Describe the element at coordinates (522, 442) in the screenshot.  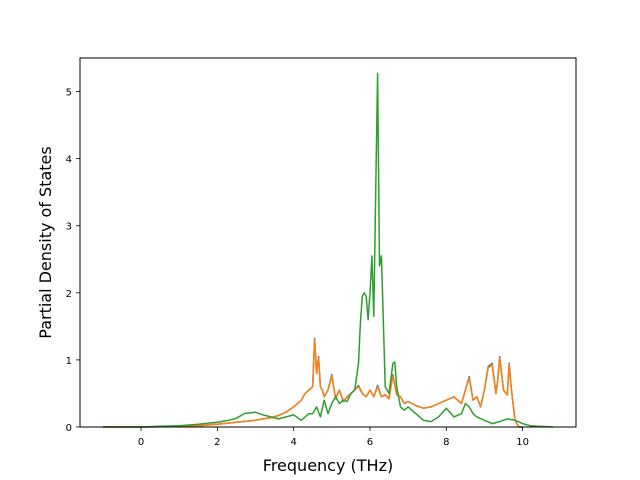
I see `x-tick-label: 10` at that location.